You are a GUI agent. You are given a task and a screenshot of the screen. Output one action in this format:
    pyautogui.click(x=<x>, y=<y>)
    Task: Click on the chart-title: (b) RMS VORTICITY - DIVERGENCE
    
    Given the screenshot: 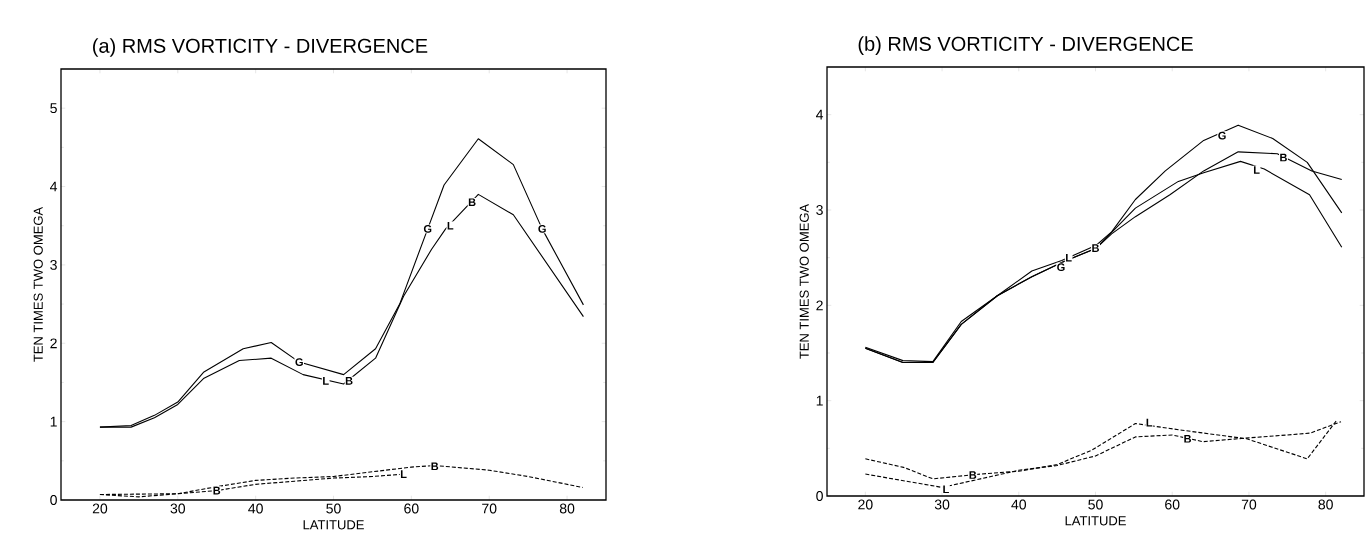 What is the action you would take?
    pyautogui.click(x=1025, y=45)
    